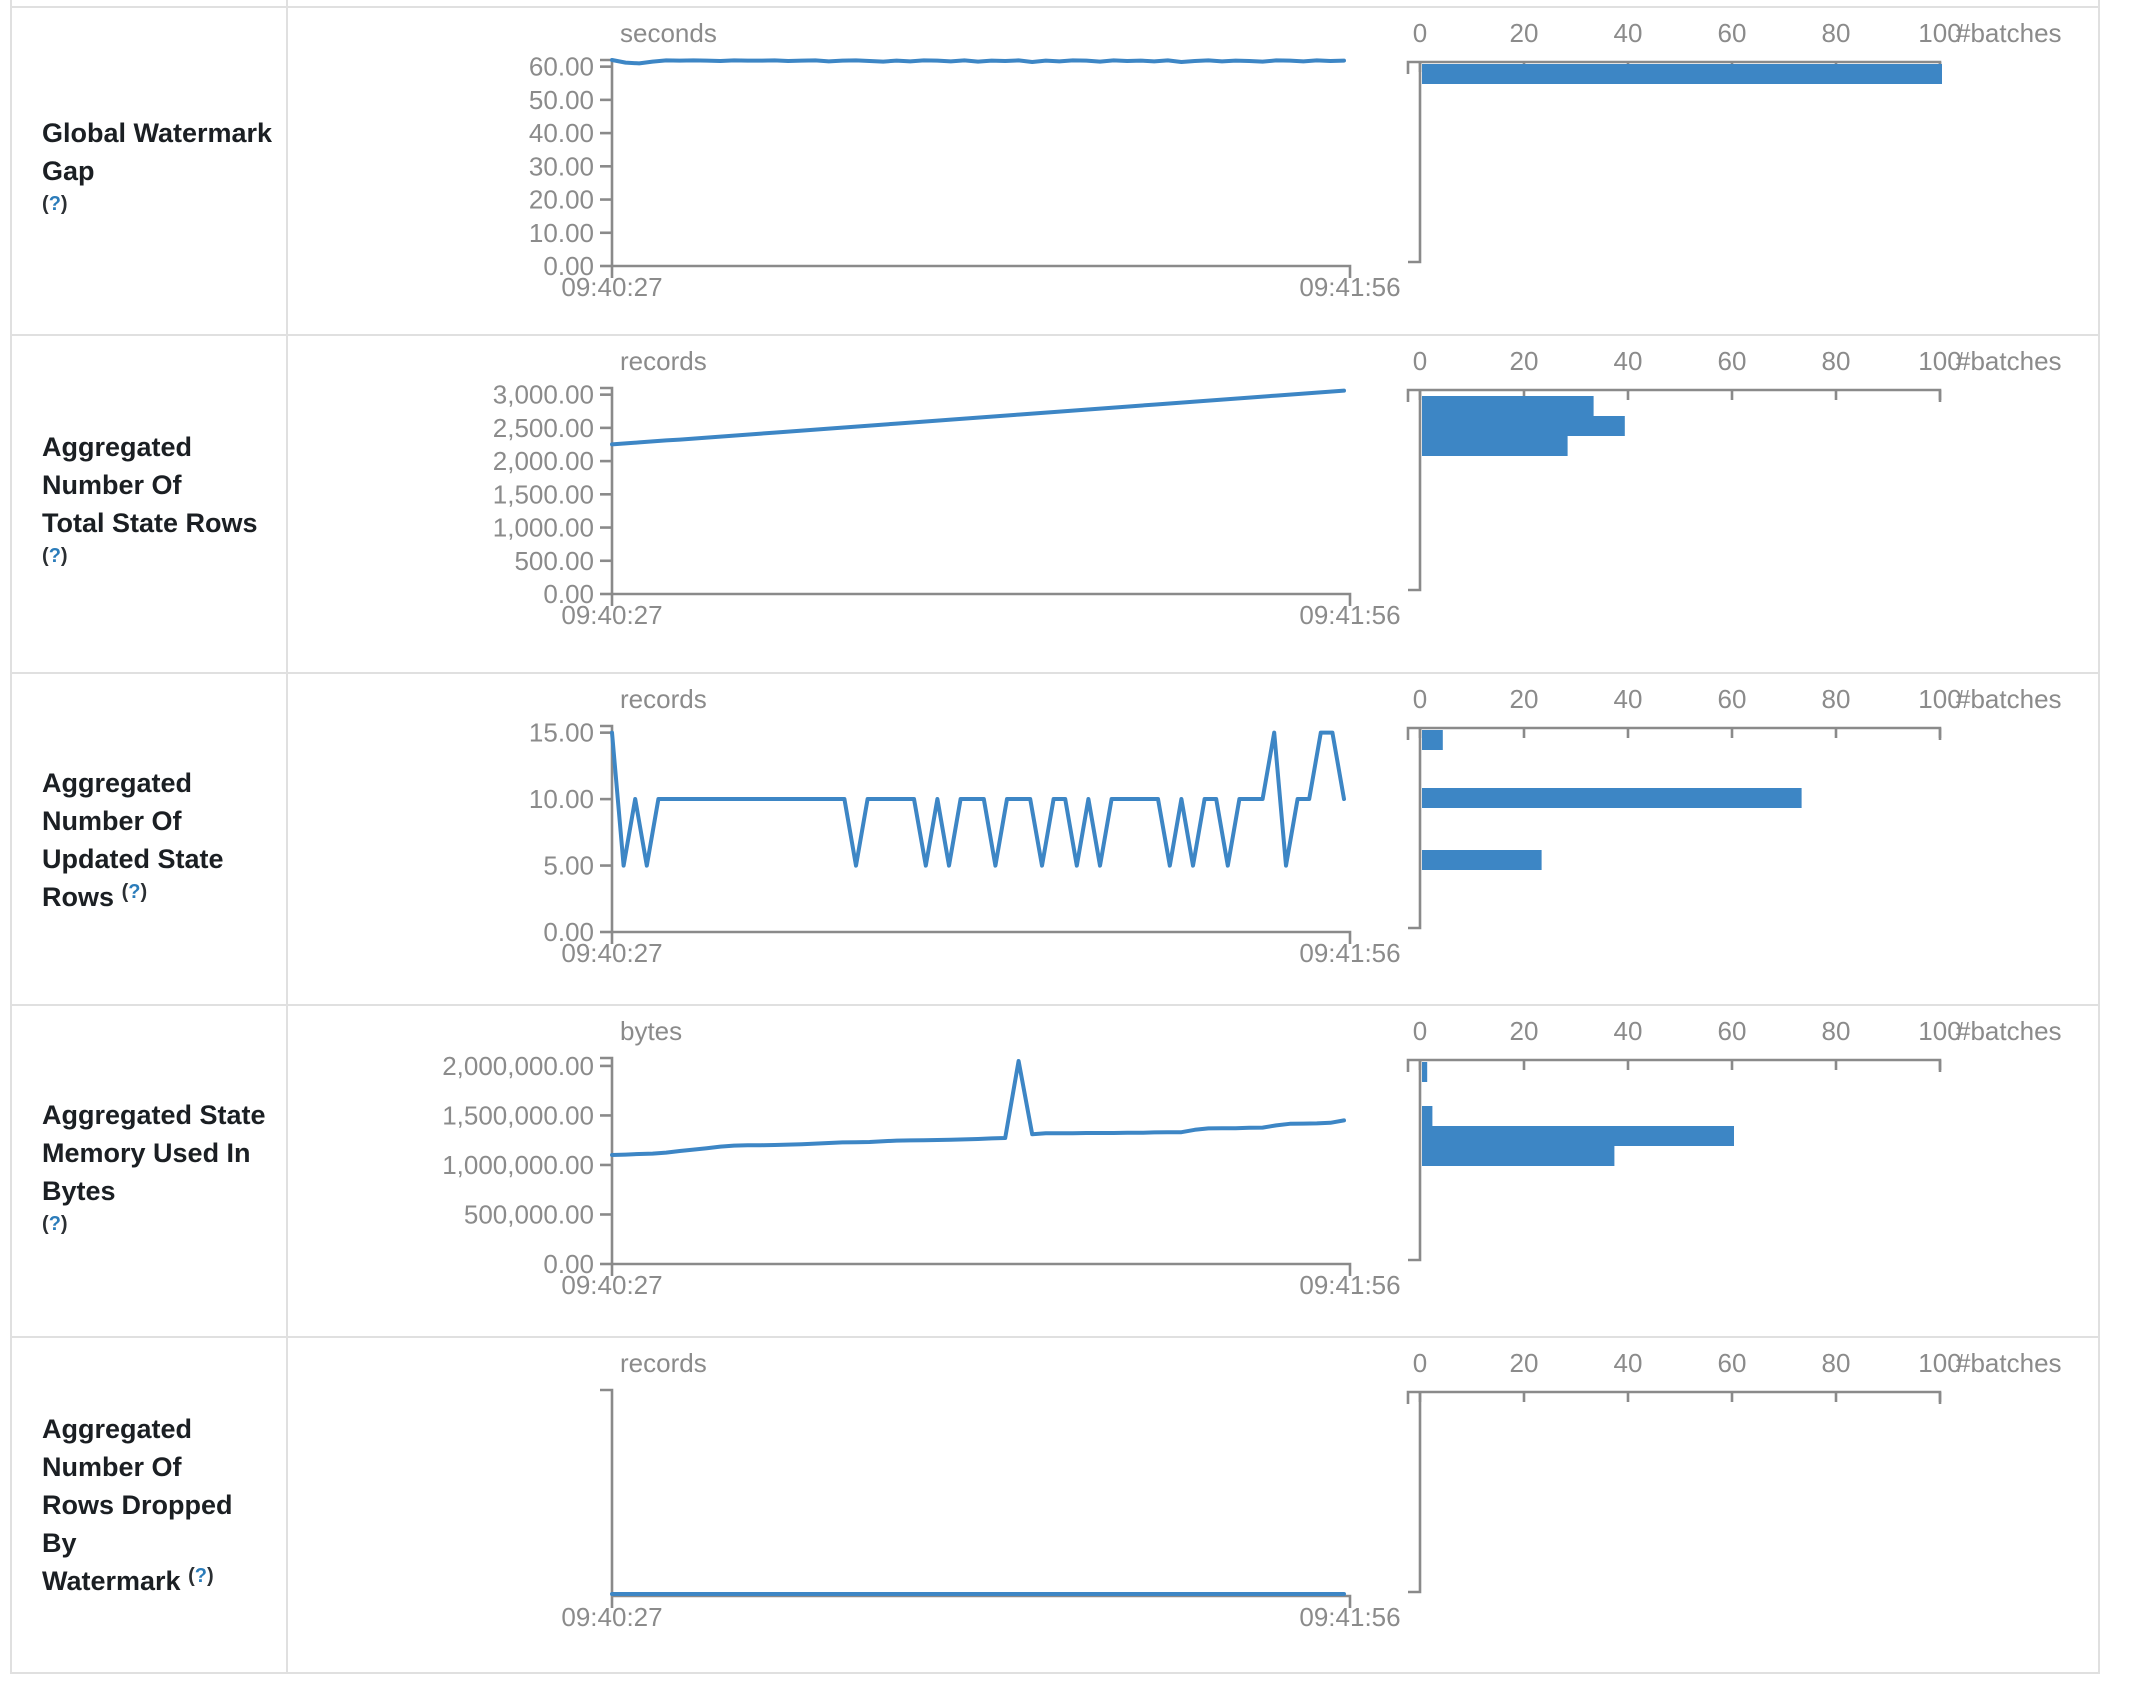  I want to click on unit-label: seconds, so click(668, 33).